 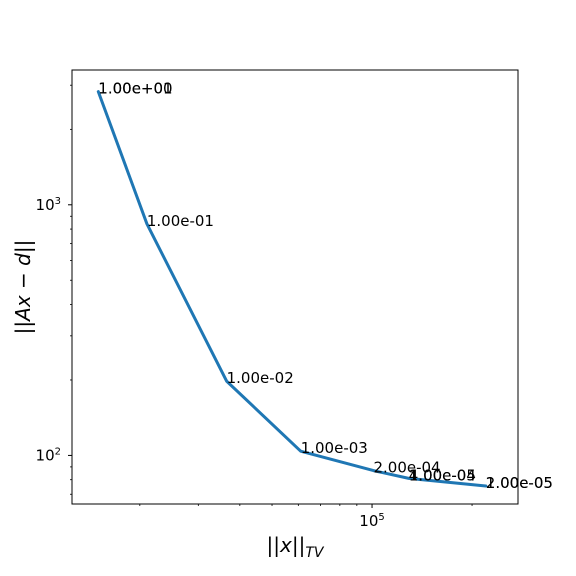 What do you see at coordinates (334, 448) in the screenshot?
I see `point-label: 1.00e-03` at bounding box center [334, 448].